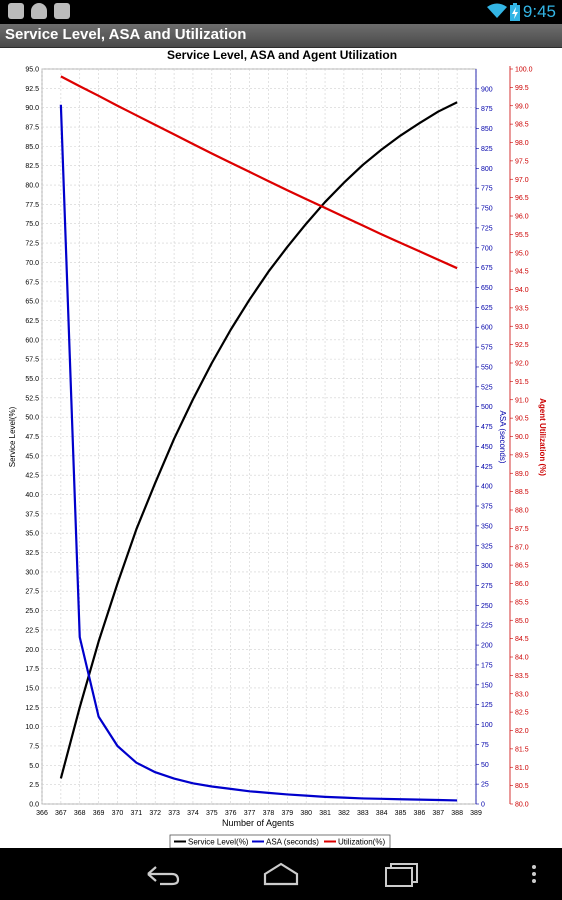 This screenshot has height=900, width=562. I want to click on asa-tick-label: 500, so click(487, 407).